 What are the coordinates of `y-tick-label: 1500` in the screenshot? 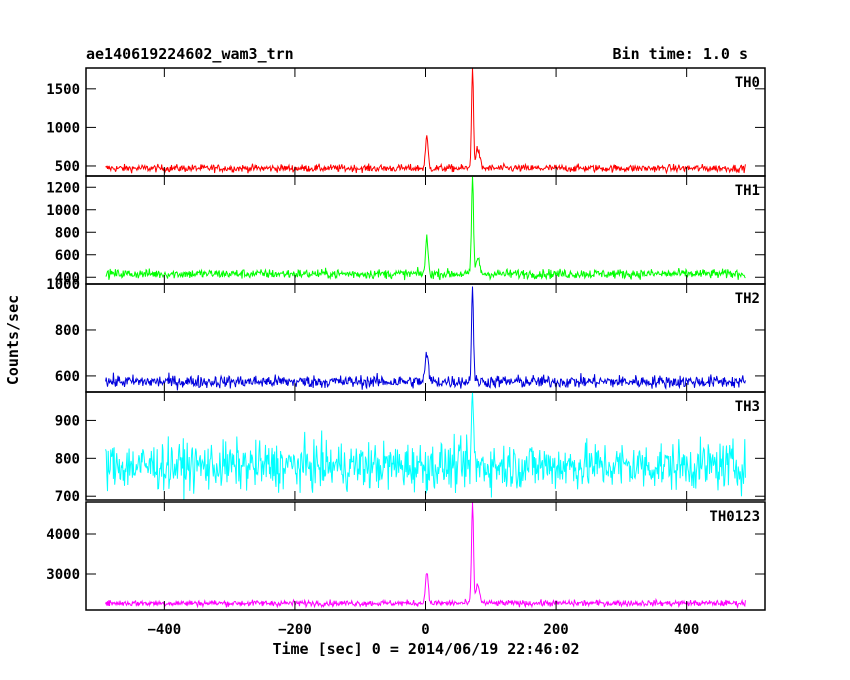 It's located at (63, 90).